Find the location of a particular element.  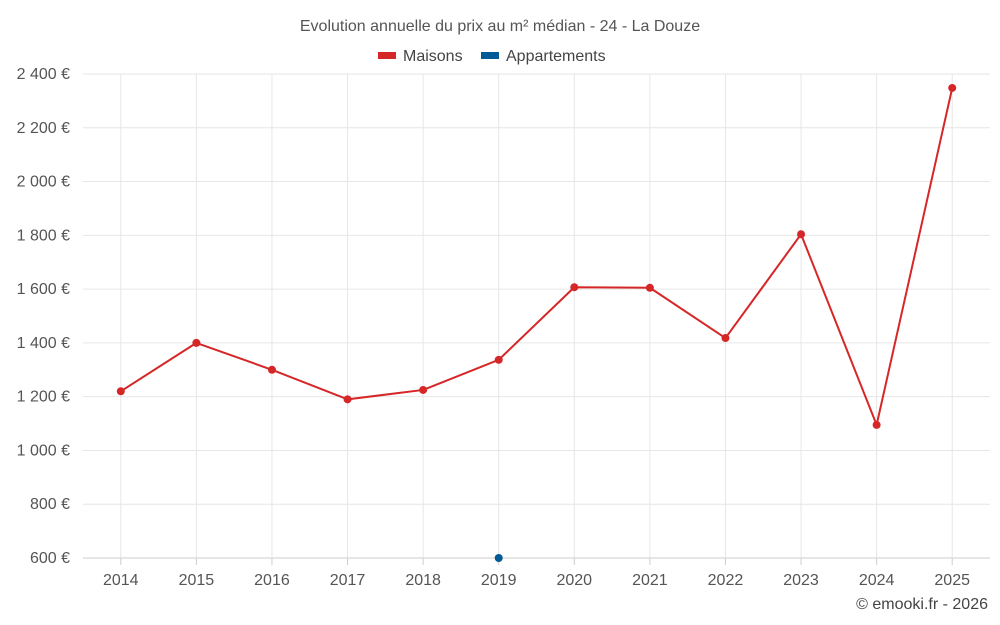

x-tick-label: 2022 is located at coordinates (726, 580).